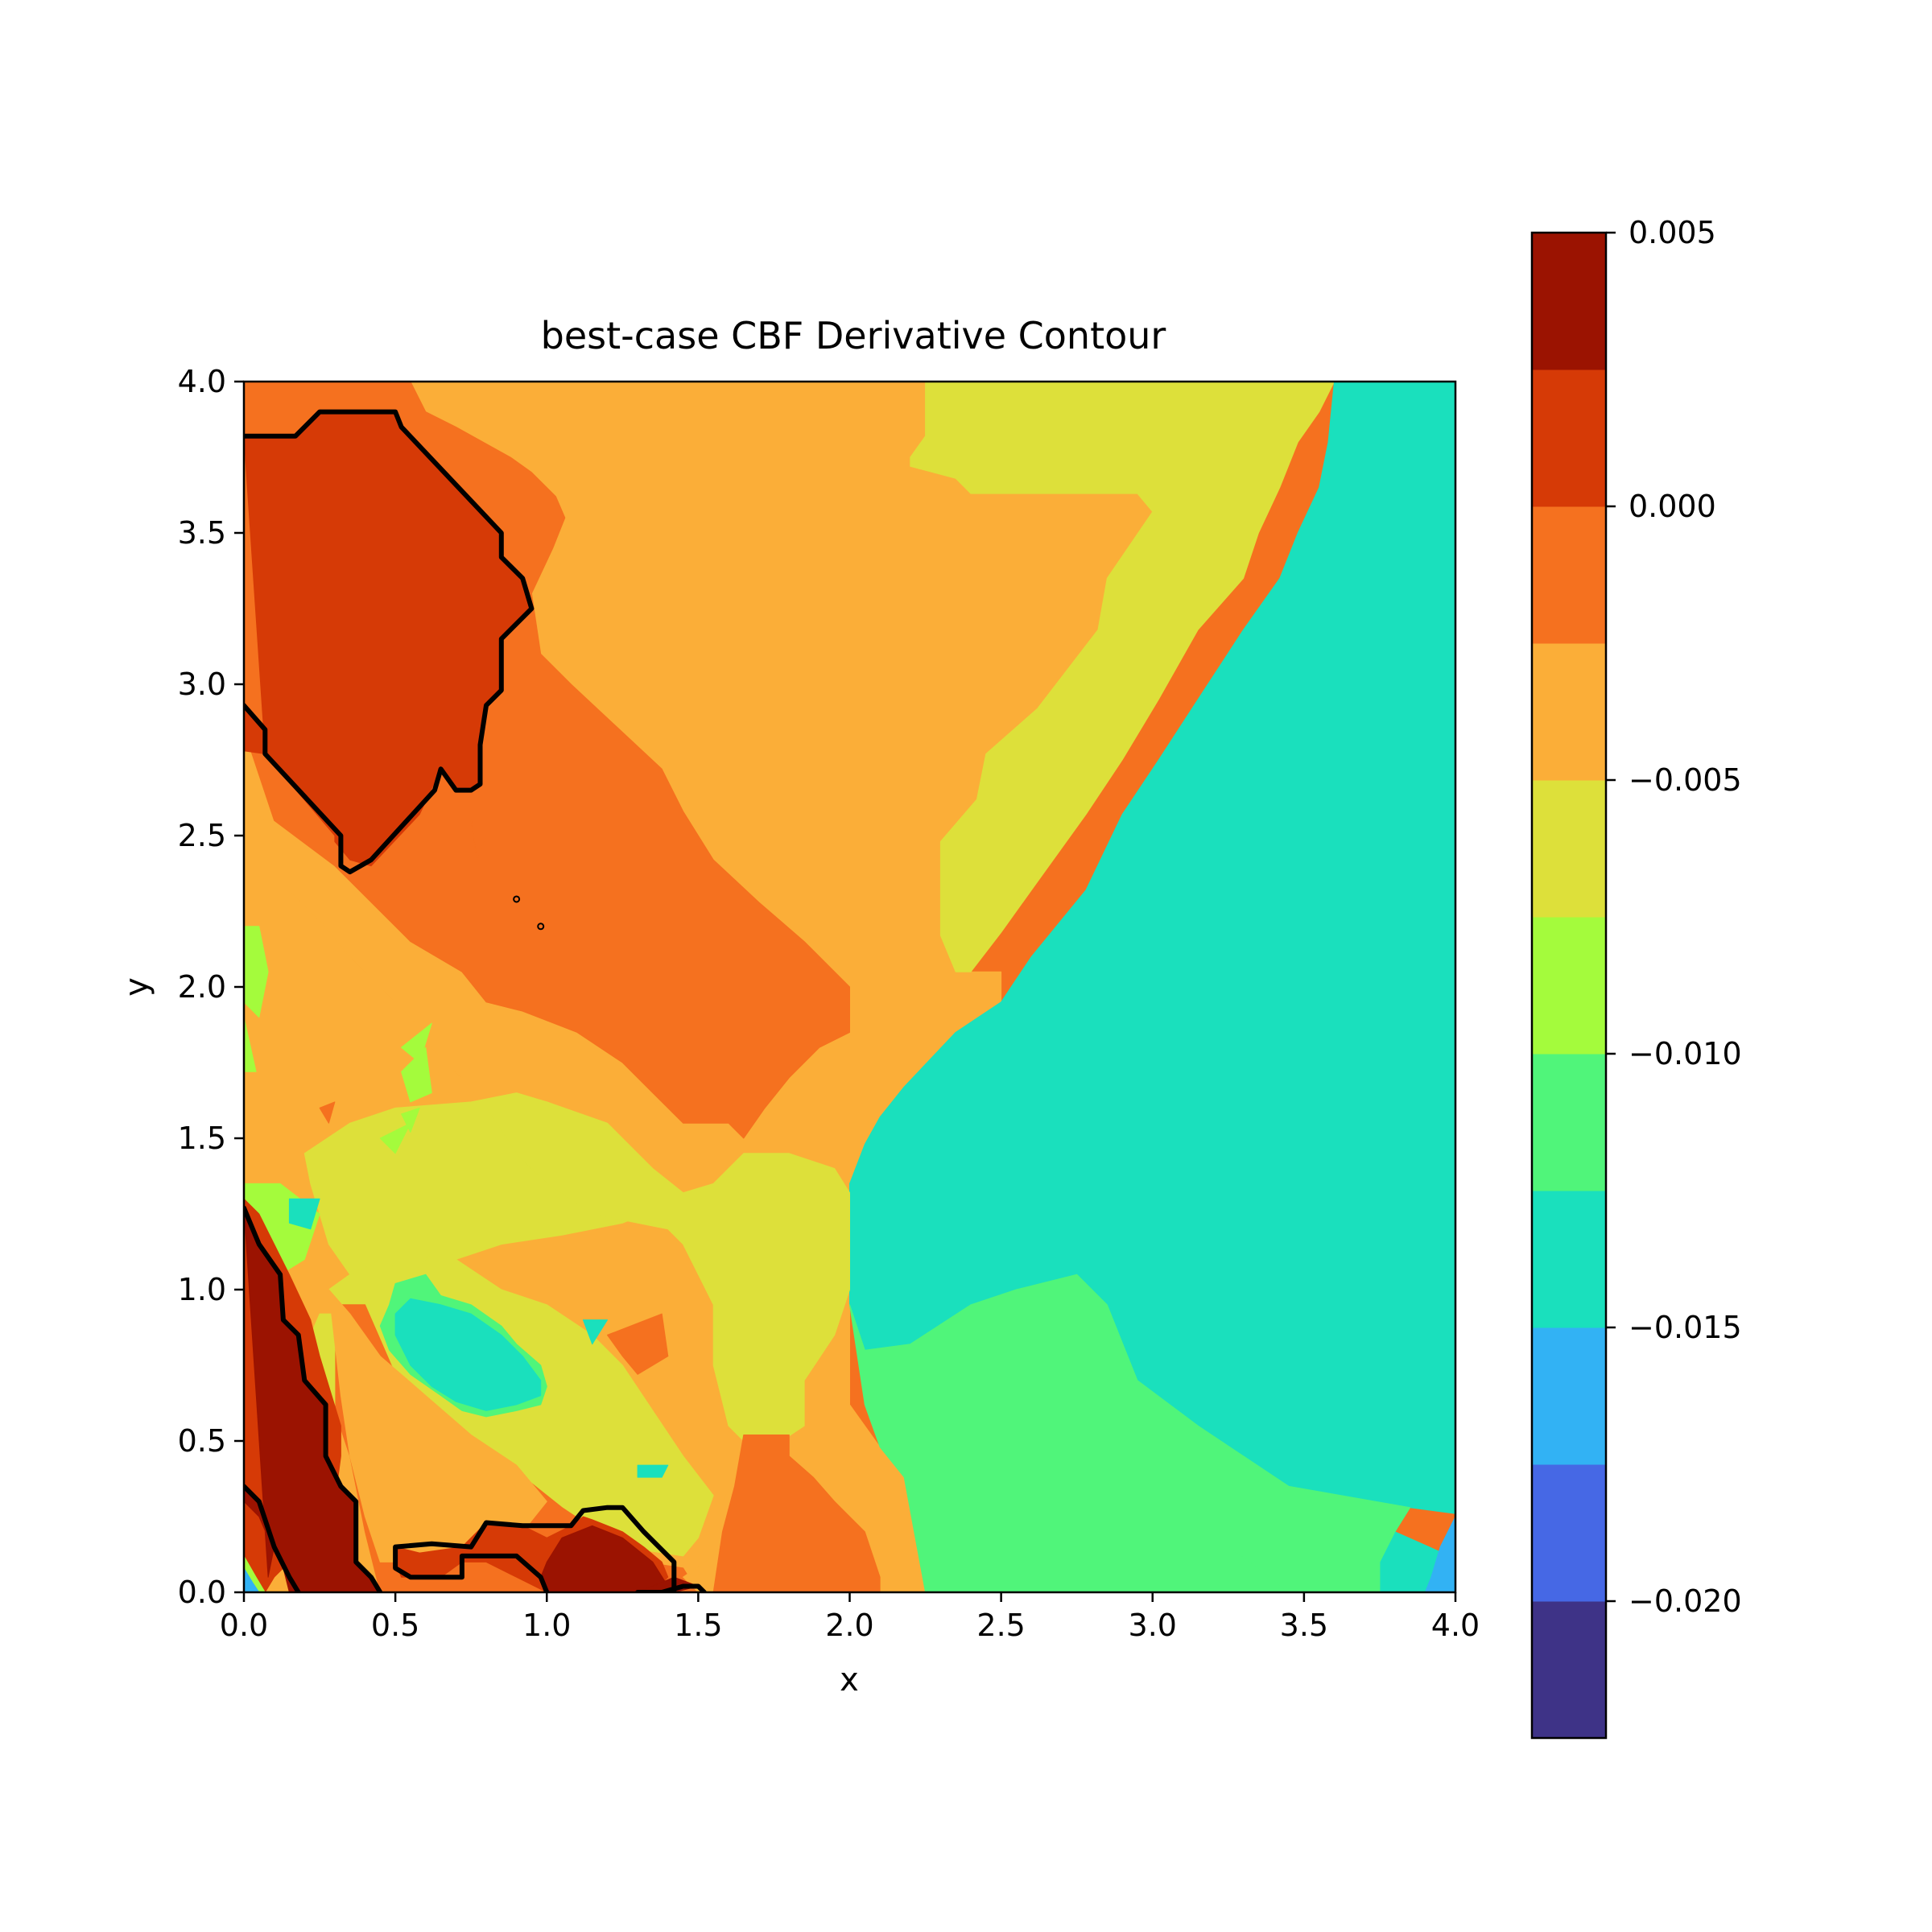  What do you see at coordinates (698, 1625) in the screenshot?
I see `x-tick-label: 1.5` at bounding box center [698, 1625].